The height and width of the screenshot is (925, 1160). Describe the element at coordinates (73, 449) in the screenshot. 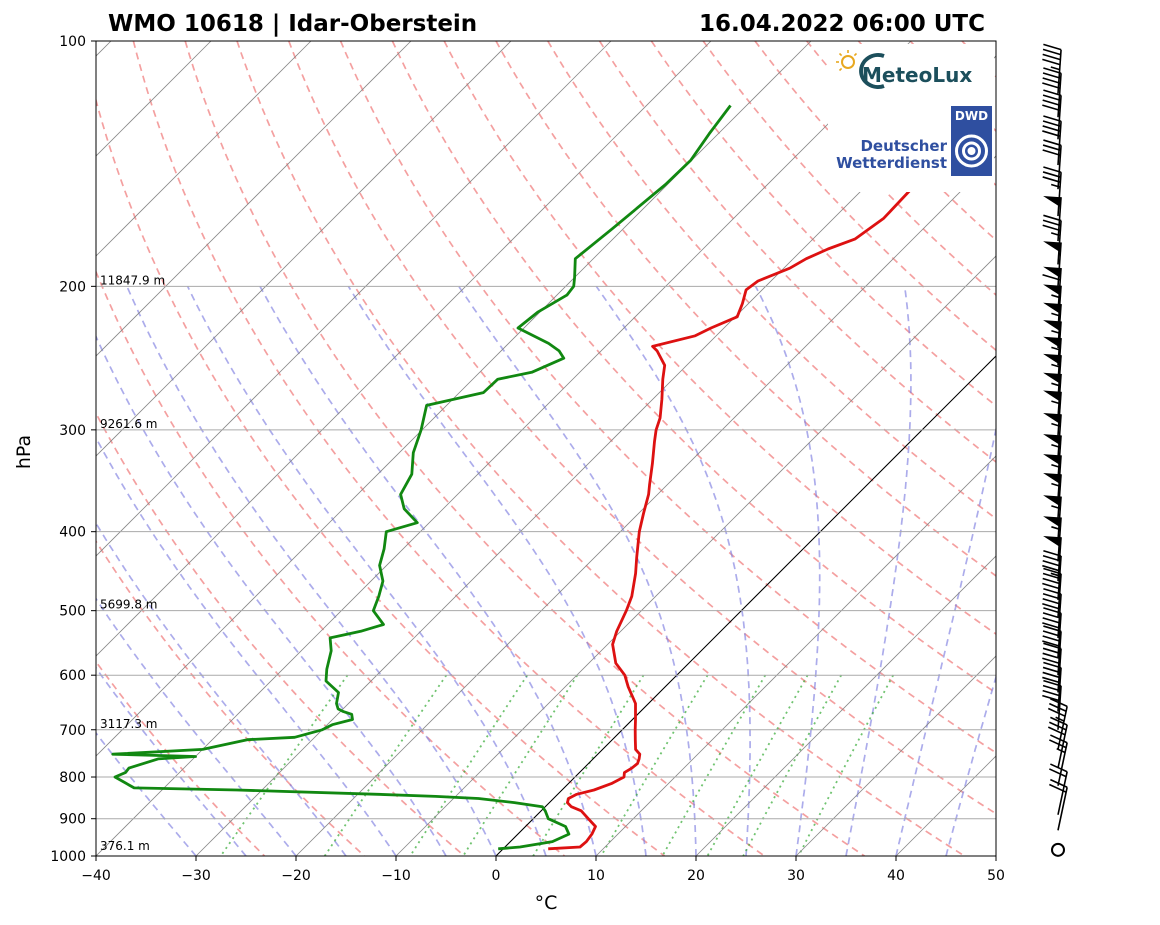

I see `y-axis: 100 200 300 400 500 600 700 800 900 1000` at that location.